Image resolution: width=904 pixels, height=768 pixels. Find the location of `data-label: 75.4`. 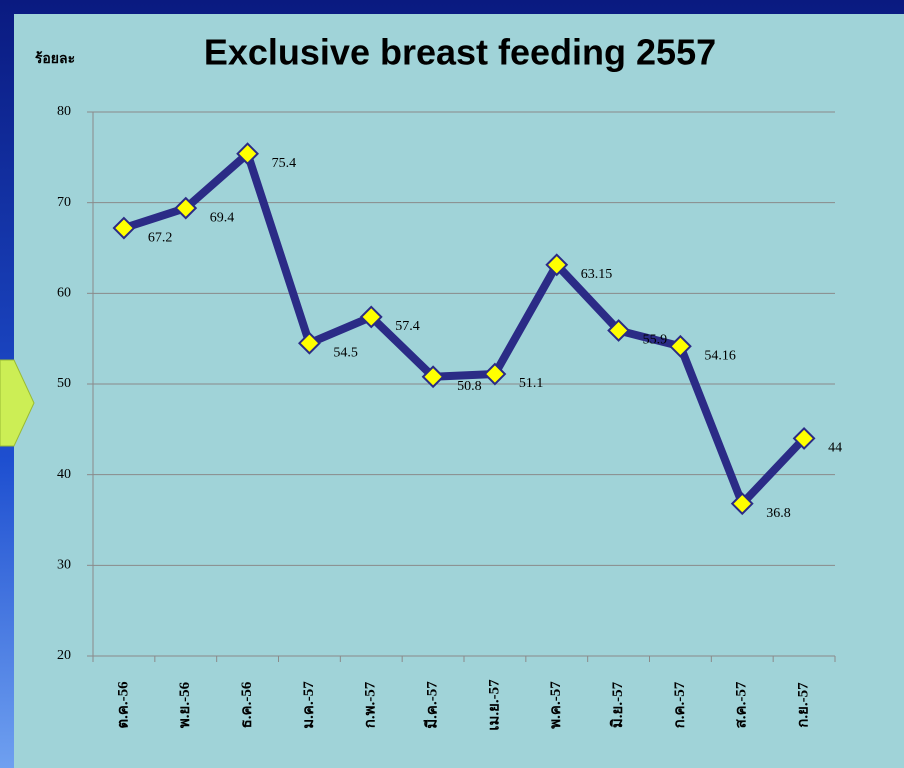

data-label: 75.4 is located at coordinates (284, 163).